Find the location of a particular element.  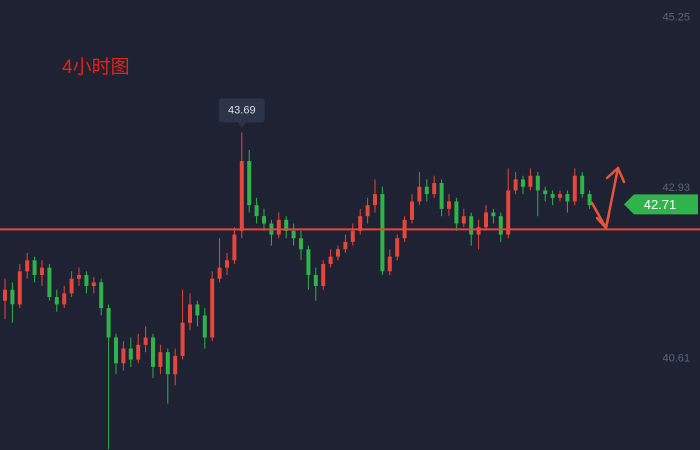

max-label-pointer is located at coordinates (241, 125).